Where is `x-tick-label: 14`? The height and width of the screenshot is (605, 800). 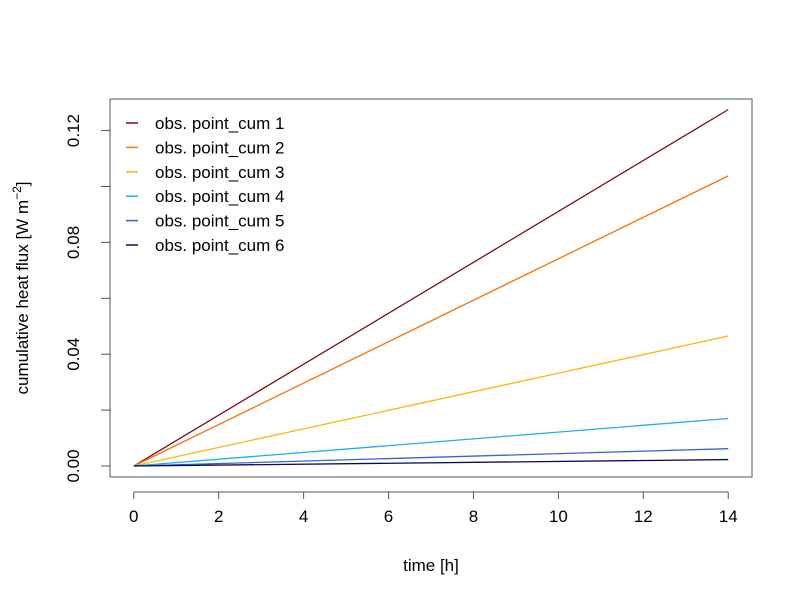
x-tick-label: 14 is located at coordinates (728, 516).